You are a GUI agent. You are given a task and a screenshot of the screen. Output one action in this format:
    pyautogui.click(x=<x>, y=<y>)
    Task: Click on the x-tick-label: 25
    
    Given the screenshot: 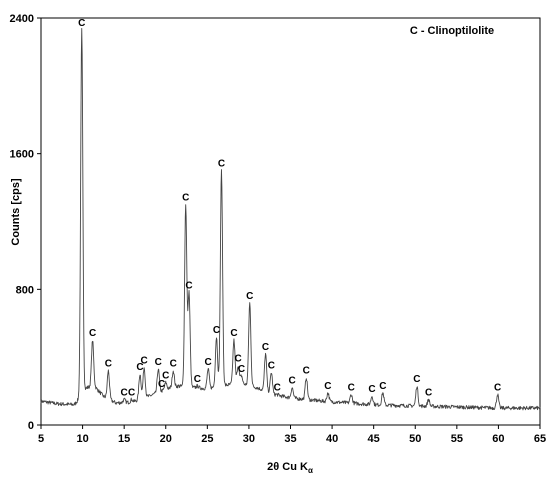 What is the action you would take?
    pyautogui.click(x=207, y=439)
    